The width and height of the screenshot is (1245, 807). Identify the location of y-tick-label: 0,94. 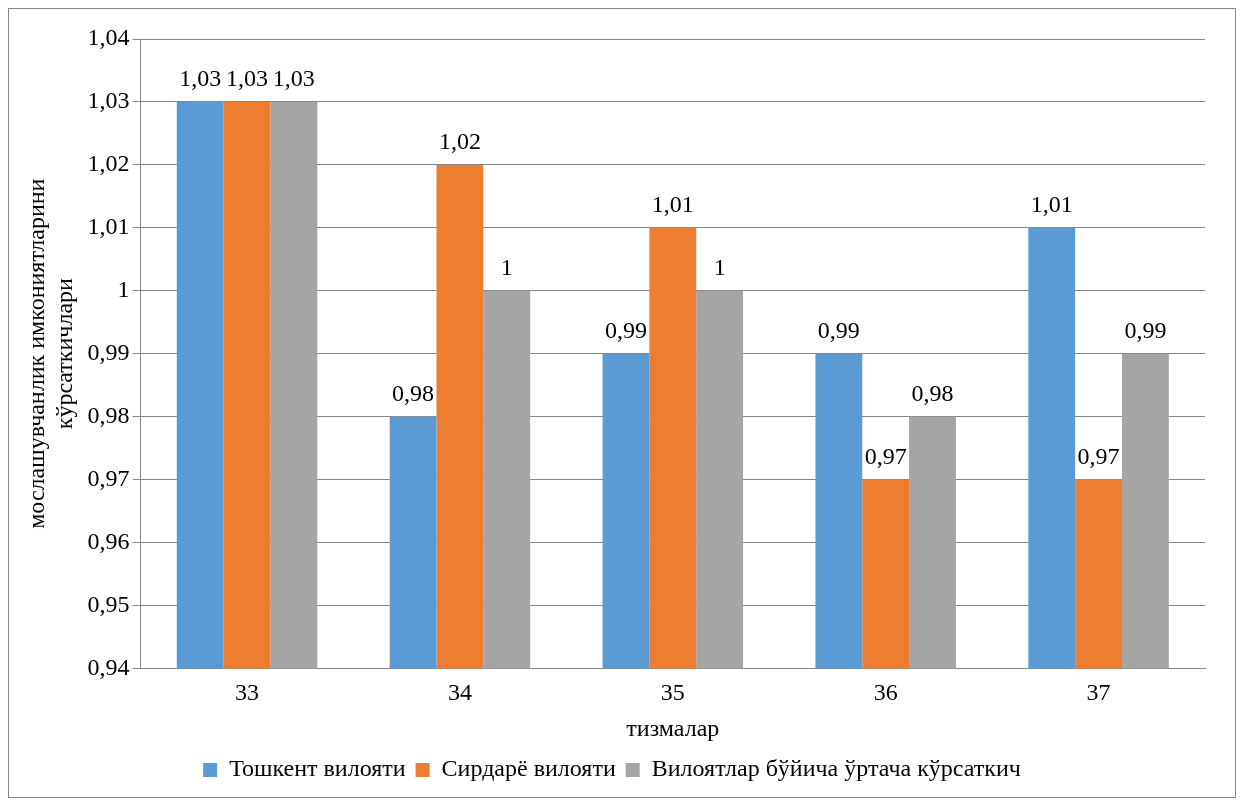
(108, 666).